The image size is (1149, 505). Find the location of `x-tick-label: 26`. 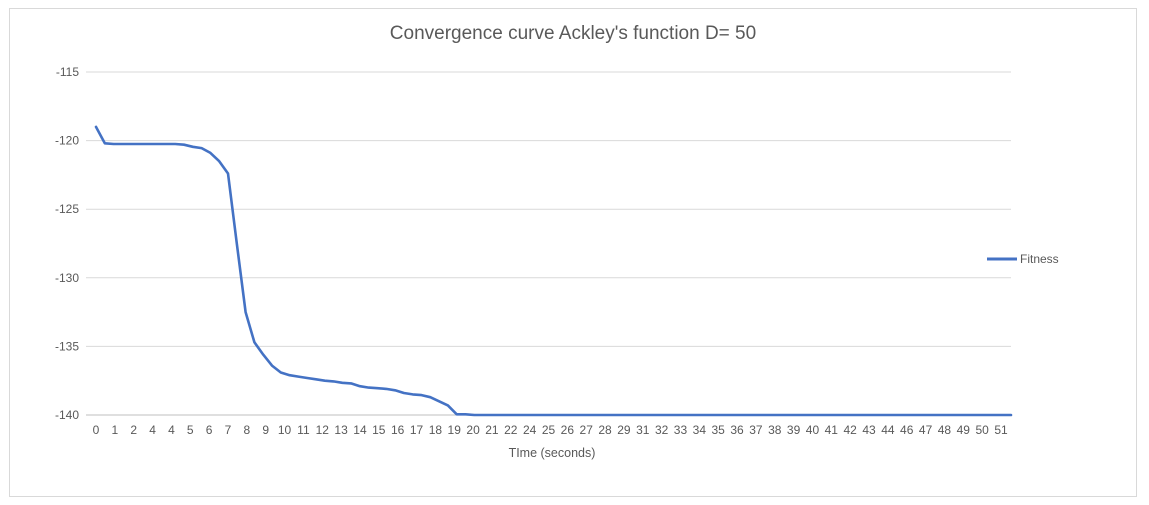

x-tick-label: 26 is located at coordinates (568, 430).